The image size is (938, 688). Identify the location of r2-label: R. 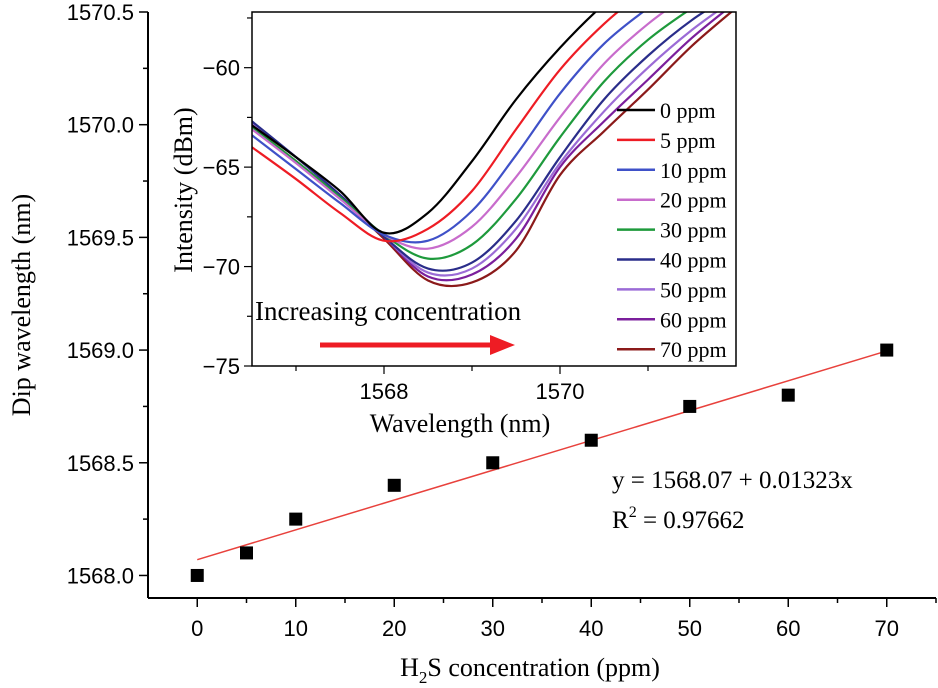
(620, 520).